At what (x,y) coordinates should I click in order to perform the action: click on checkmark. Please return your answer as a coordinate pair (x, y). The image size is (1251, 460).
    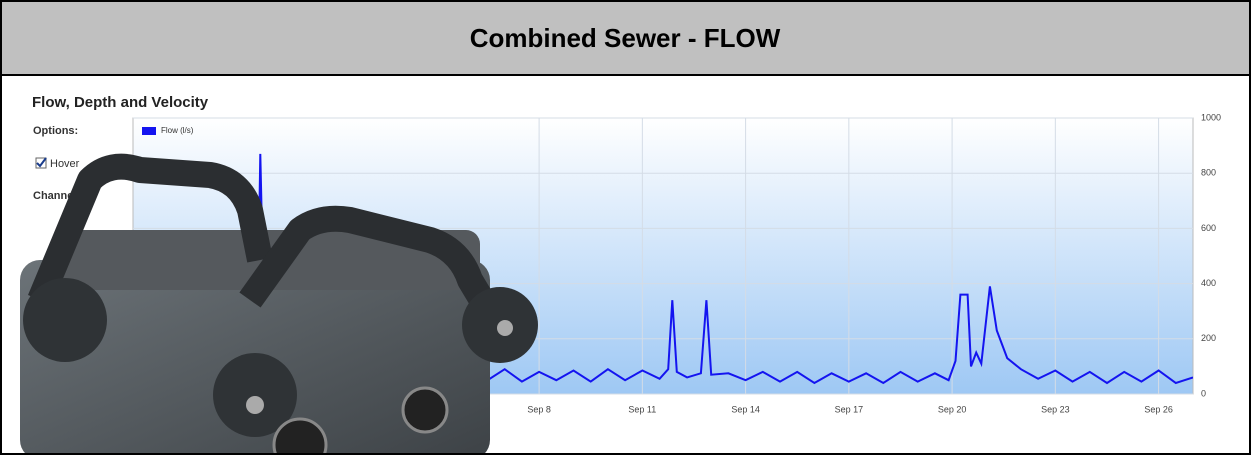
    Looking at the image, I should click on (41, 162).